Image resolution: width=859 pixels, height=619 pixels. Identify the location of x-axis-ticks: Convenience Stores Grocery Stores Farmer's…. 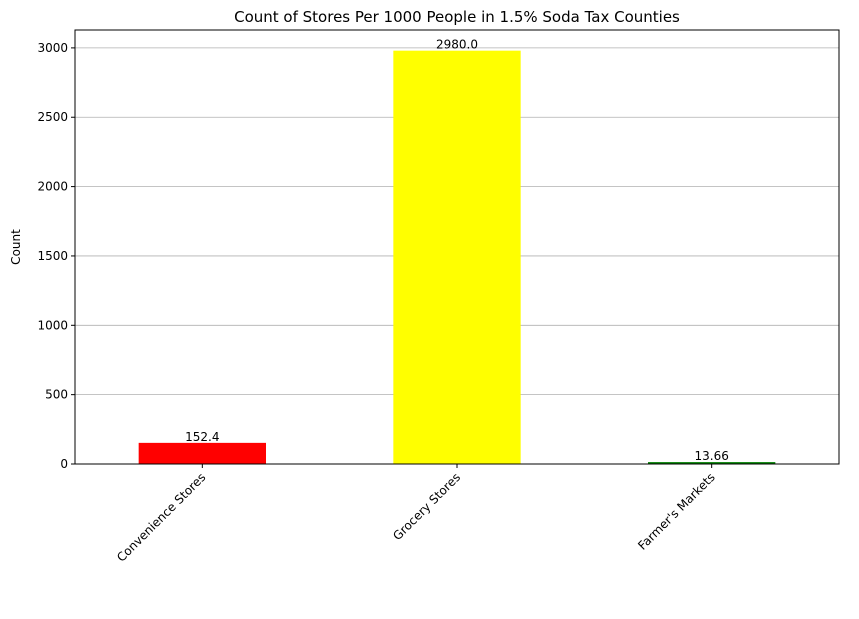
(416, 514).